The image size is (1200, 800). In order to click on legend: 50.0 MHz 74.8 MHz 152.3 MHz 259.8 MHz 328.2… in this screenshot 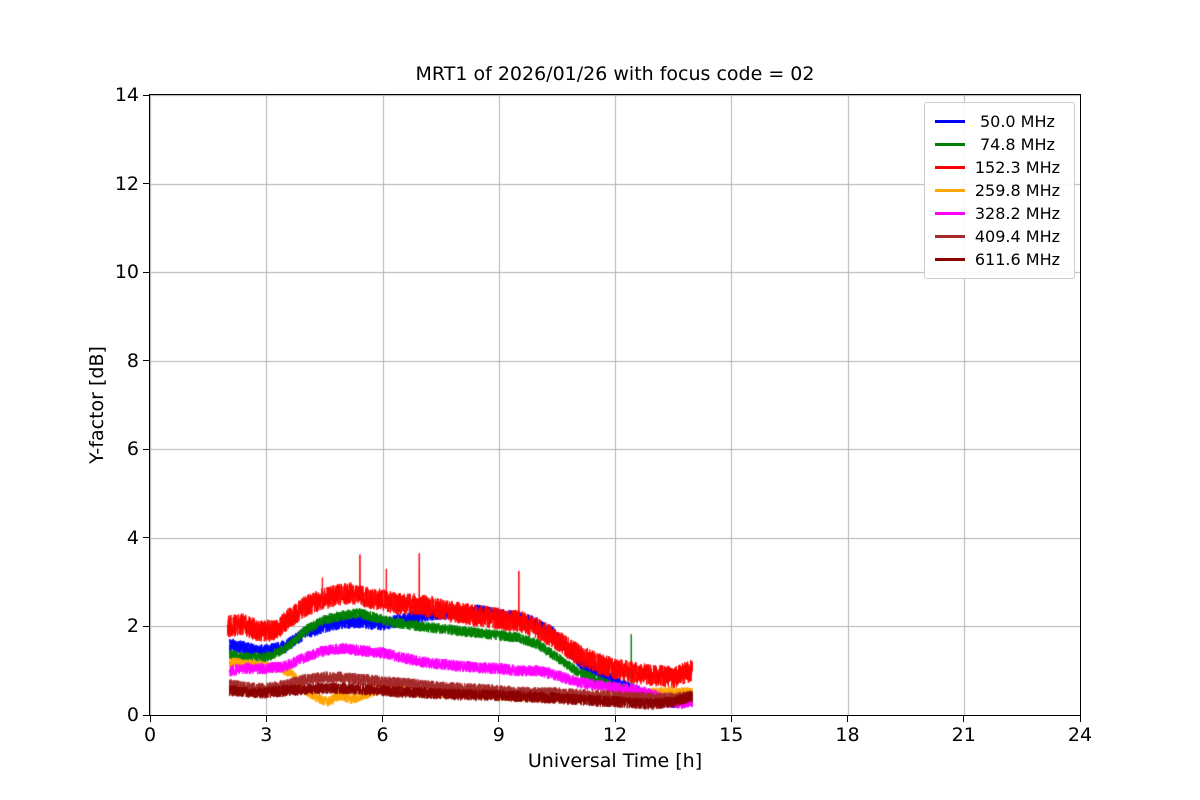, I will do `click(999, 190)`.